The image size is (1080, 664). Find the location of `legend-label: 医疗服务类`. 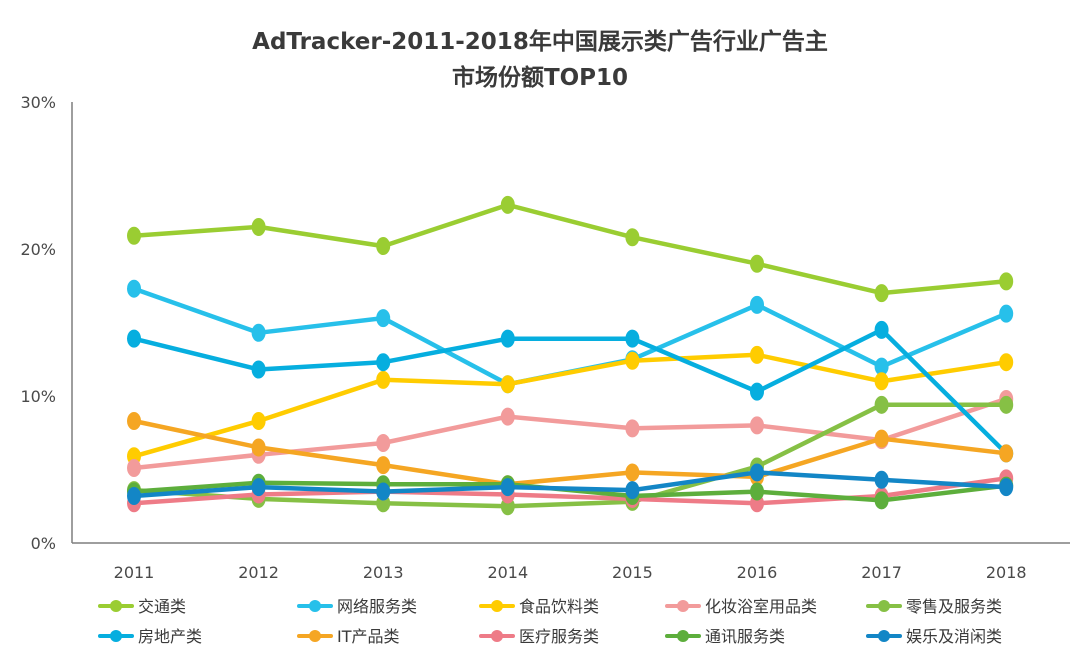

legend-label: 医疗服务类 is located at coordinates (559, 636).